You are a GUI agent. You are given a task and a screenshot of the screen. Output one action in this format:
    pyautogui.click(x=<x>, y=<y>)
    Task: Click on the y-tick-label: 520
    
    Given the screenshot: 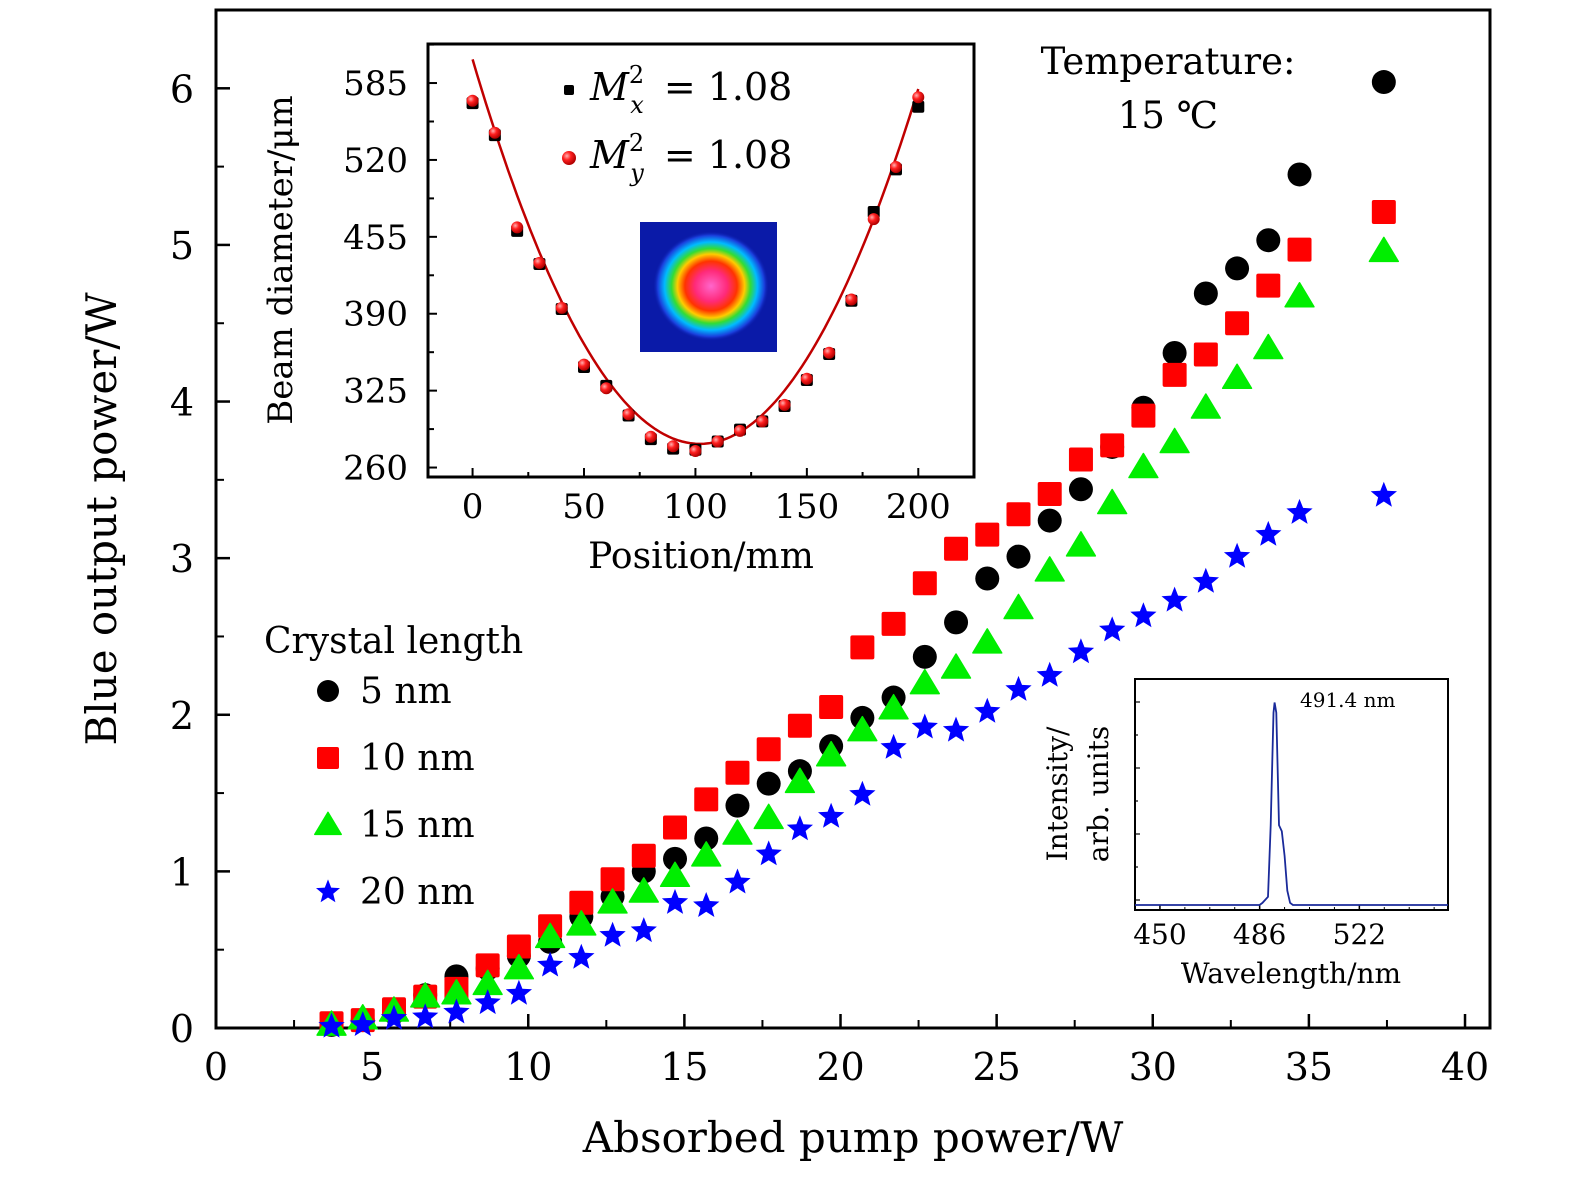 What is the action you would take?
    pyautogui.click(x=375, y=161)
    